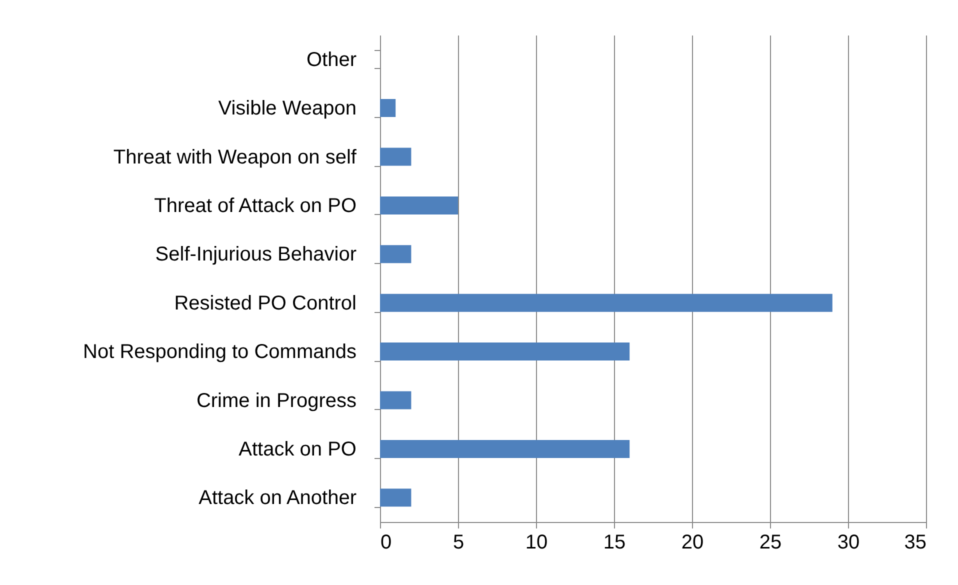  Describe the element at coordinates (287, 109) in the screenshot. I see `y-tick-label: Visible Weapon` at that location.